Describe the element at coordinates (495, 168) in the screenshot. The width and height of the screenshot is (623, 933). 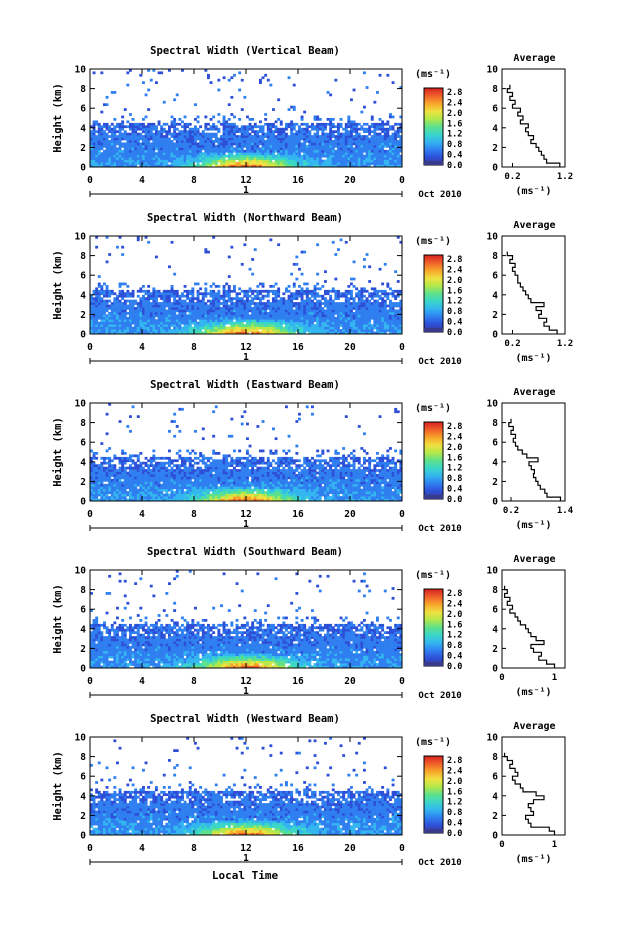
I see `profile-y-tick: 0` at that location.